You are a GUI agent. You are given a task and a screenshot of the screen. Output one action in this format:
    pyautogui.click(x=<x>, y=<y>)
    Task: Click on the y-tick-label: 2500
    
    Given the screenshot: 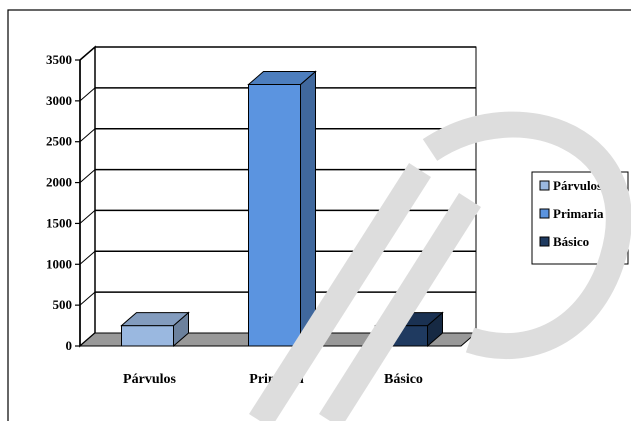 What is the action you would take?
    pyautogui.click(x=59, y=141)
    